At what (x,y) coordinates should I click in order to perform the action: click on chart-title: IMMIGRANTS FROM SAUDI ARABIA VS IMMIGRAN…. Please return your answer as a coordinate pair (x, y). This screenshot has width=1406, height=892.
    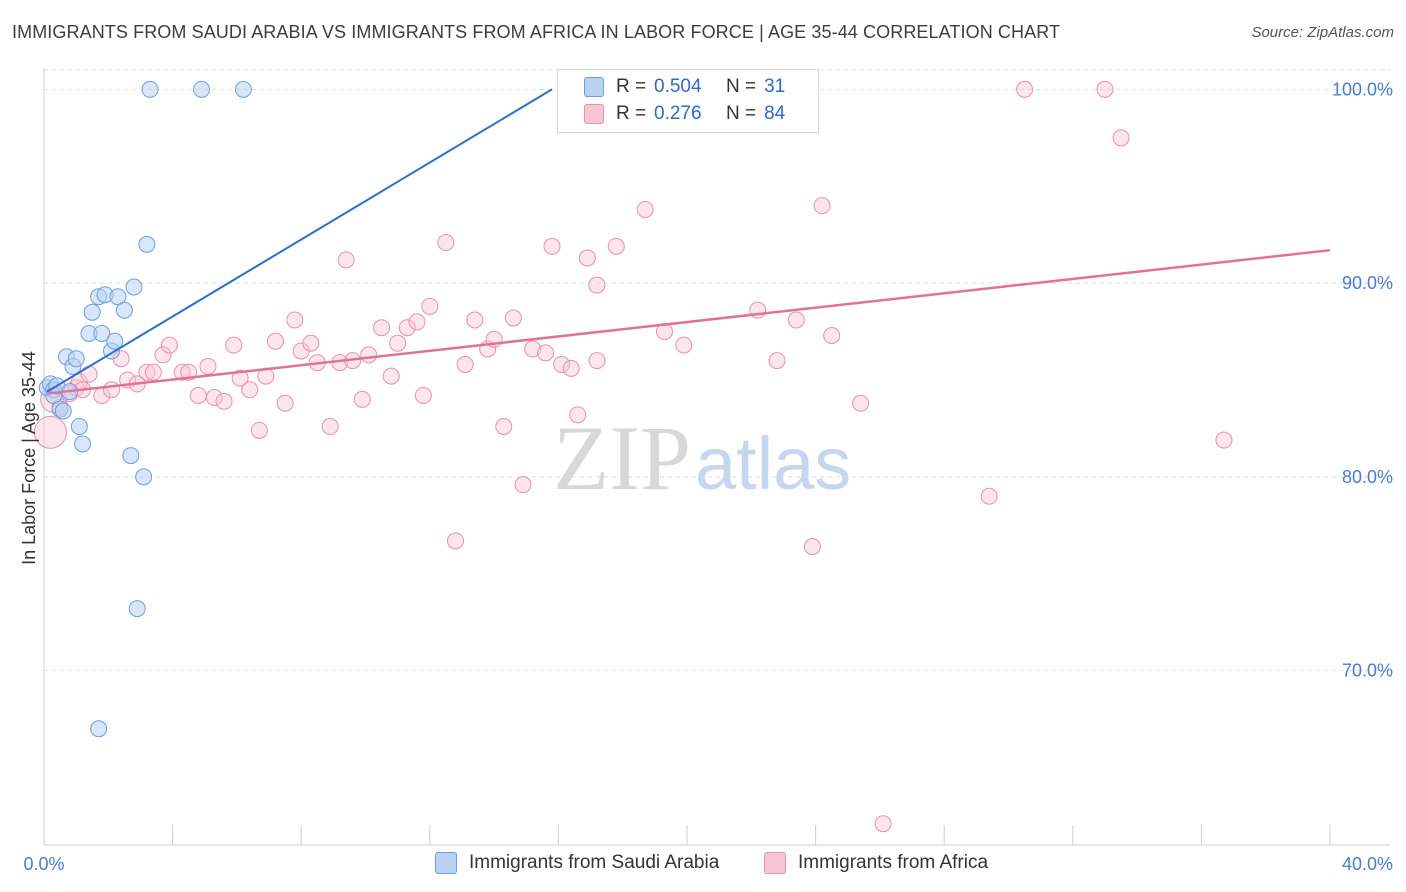
    Looking at the image, I should click on (536, 32).